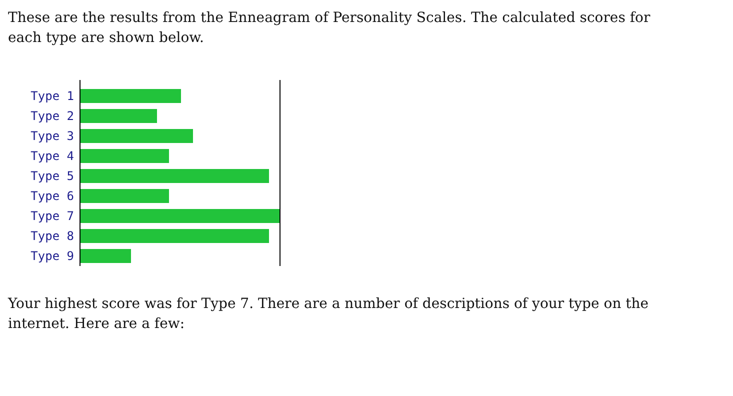 The width and height of the screenshot is (733, 396). I want to click on text: Your highest score was for Type 7. There are a number of descriptions of your type on the internet. Here are a few:, so click(329, 314).